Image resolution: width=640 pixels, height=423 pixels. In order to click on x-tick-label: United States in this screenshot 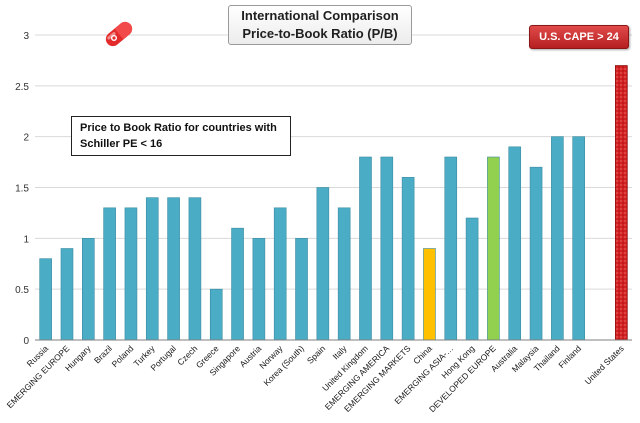, I will do `click(604, 364)`.